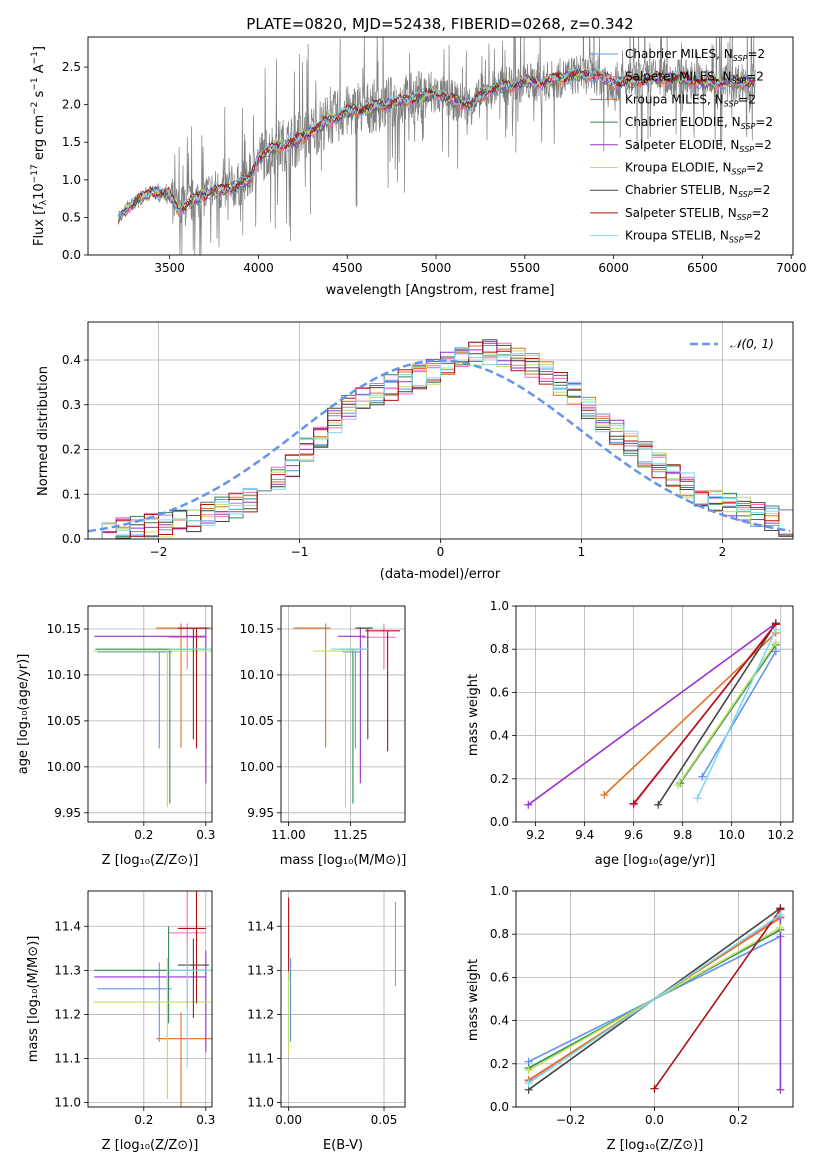 This screenshot has width=819, height=1170. I want to click on age-z-ylabel: age [log₁₀(age/yr)], so click(23, 714).